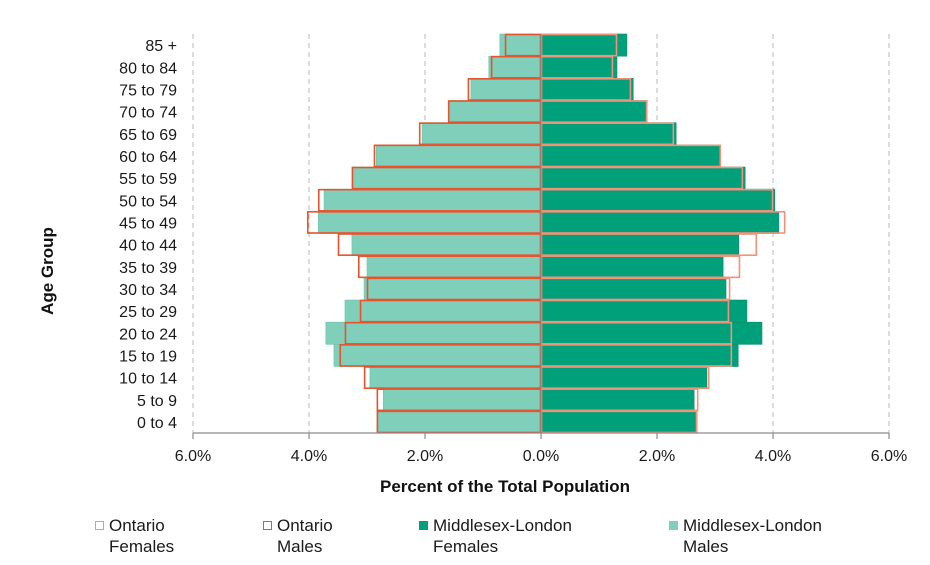  I want to click on y-tick-label: 35 to 39, so click(148, 268).